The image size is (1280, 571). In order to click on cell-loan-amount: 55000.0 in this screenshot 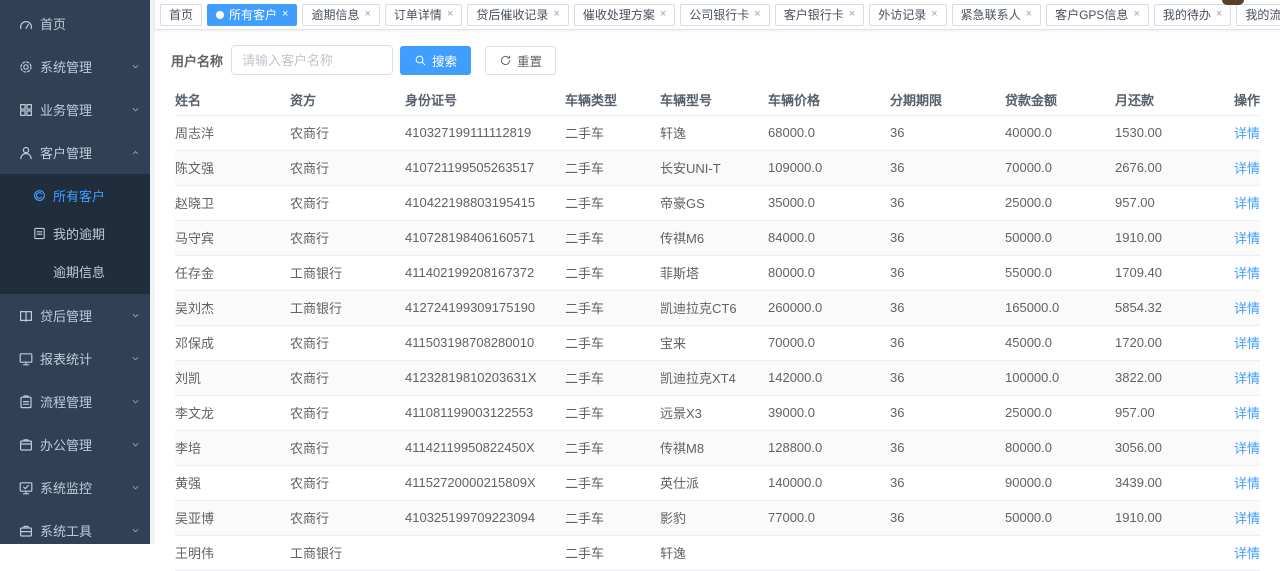, I will do `click(1060, 273)`.